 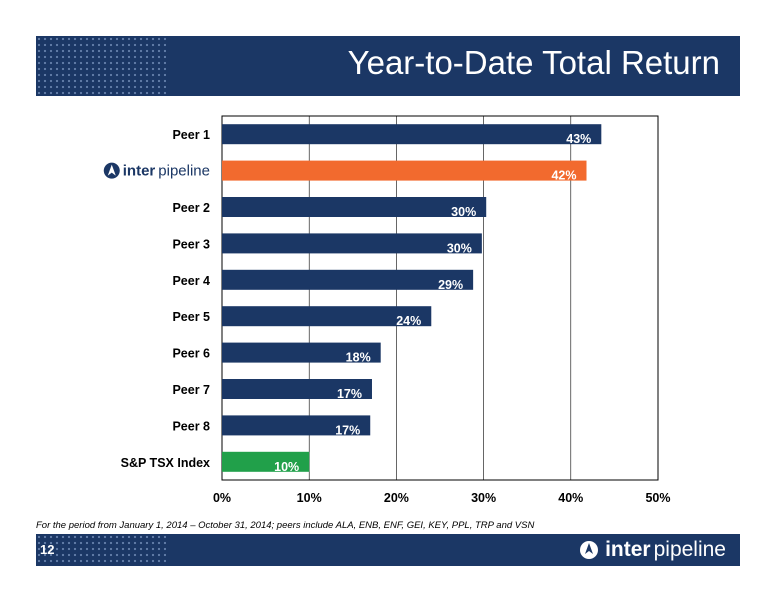 What do you see at coordinates (222, 498) in the screenshot?
I see `x-tick-label: 0%` at bounding box center [222, 498].